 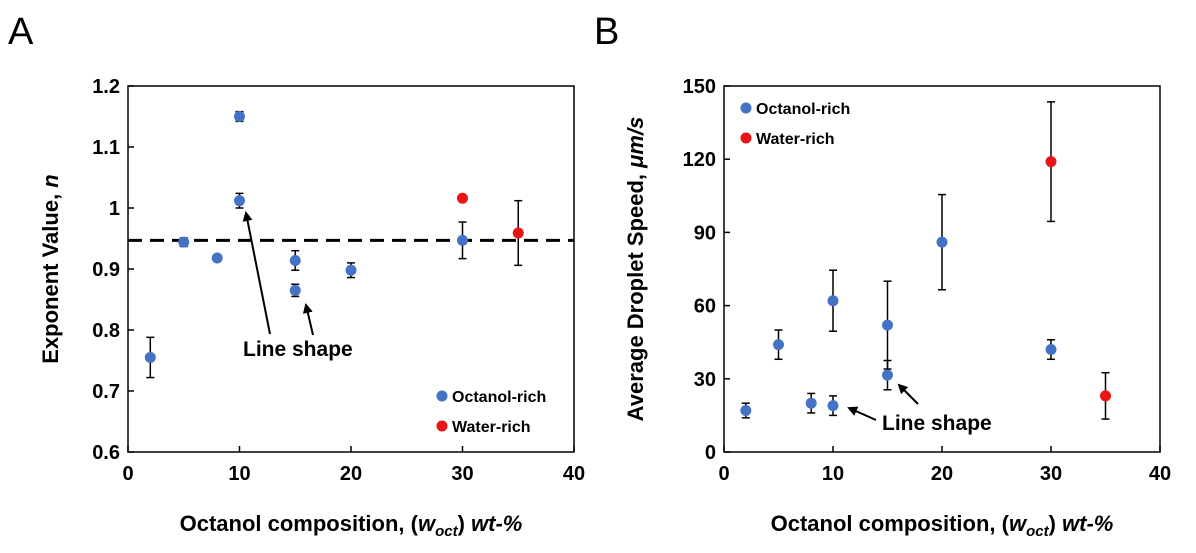 What do you see at coordinates (699, 87) in the screenshot?
I see `y-tick-label: 150` at bounding box center [699, 87].